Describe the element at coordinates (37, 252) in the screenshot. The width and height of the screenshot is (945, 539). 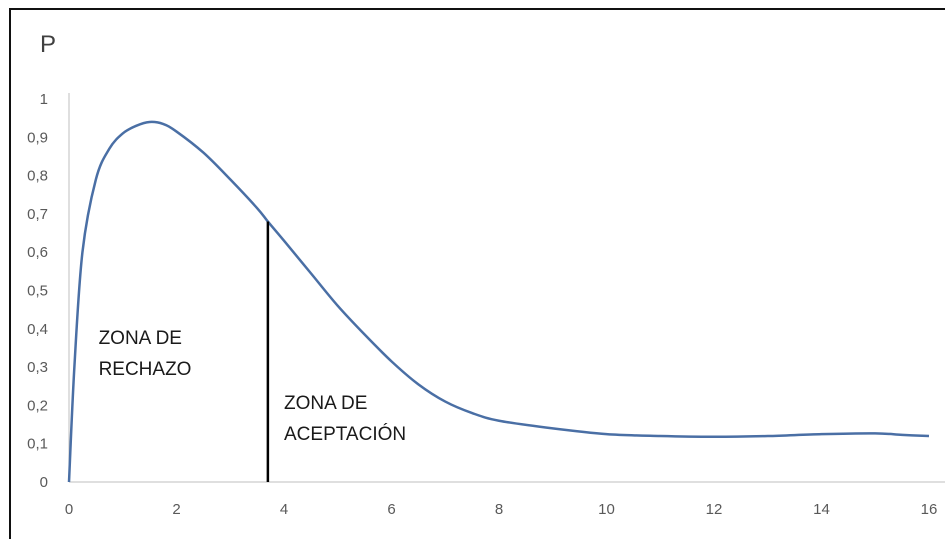
I see `y-tick-label: 0,6` at that location.